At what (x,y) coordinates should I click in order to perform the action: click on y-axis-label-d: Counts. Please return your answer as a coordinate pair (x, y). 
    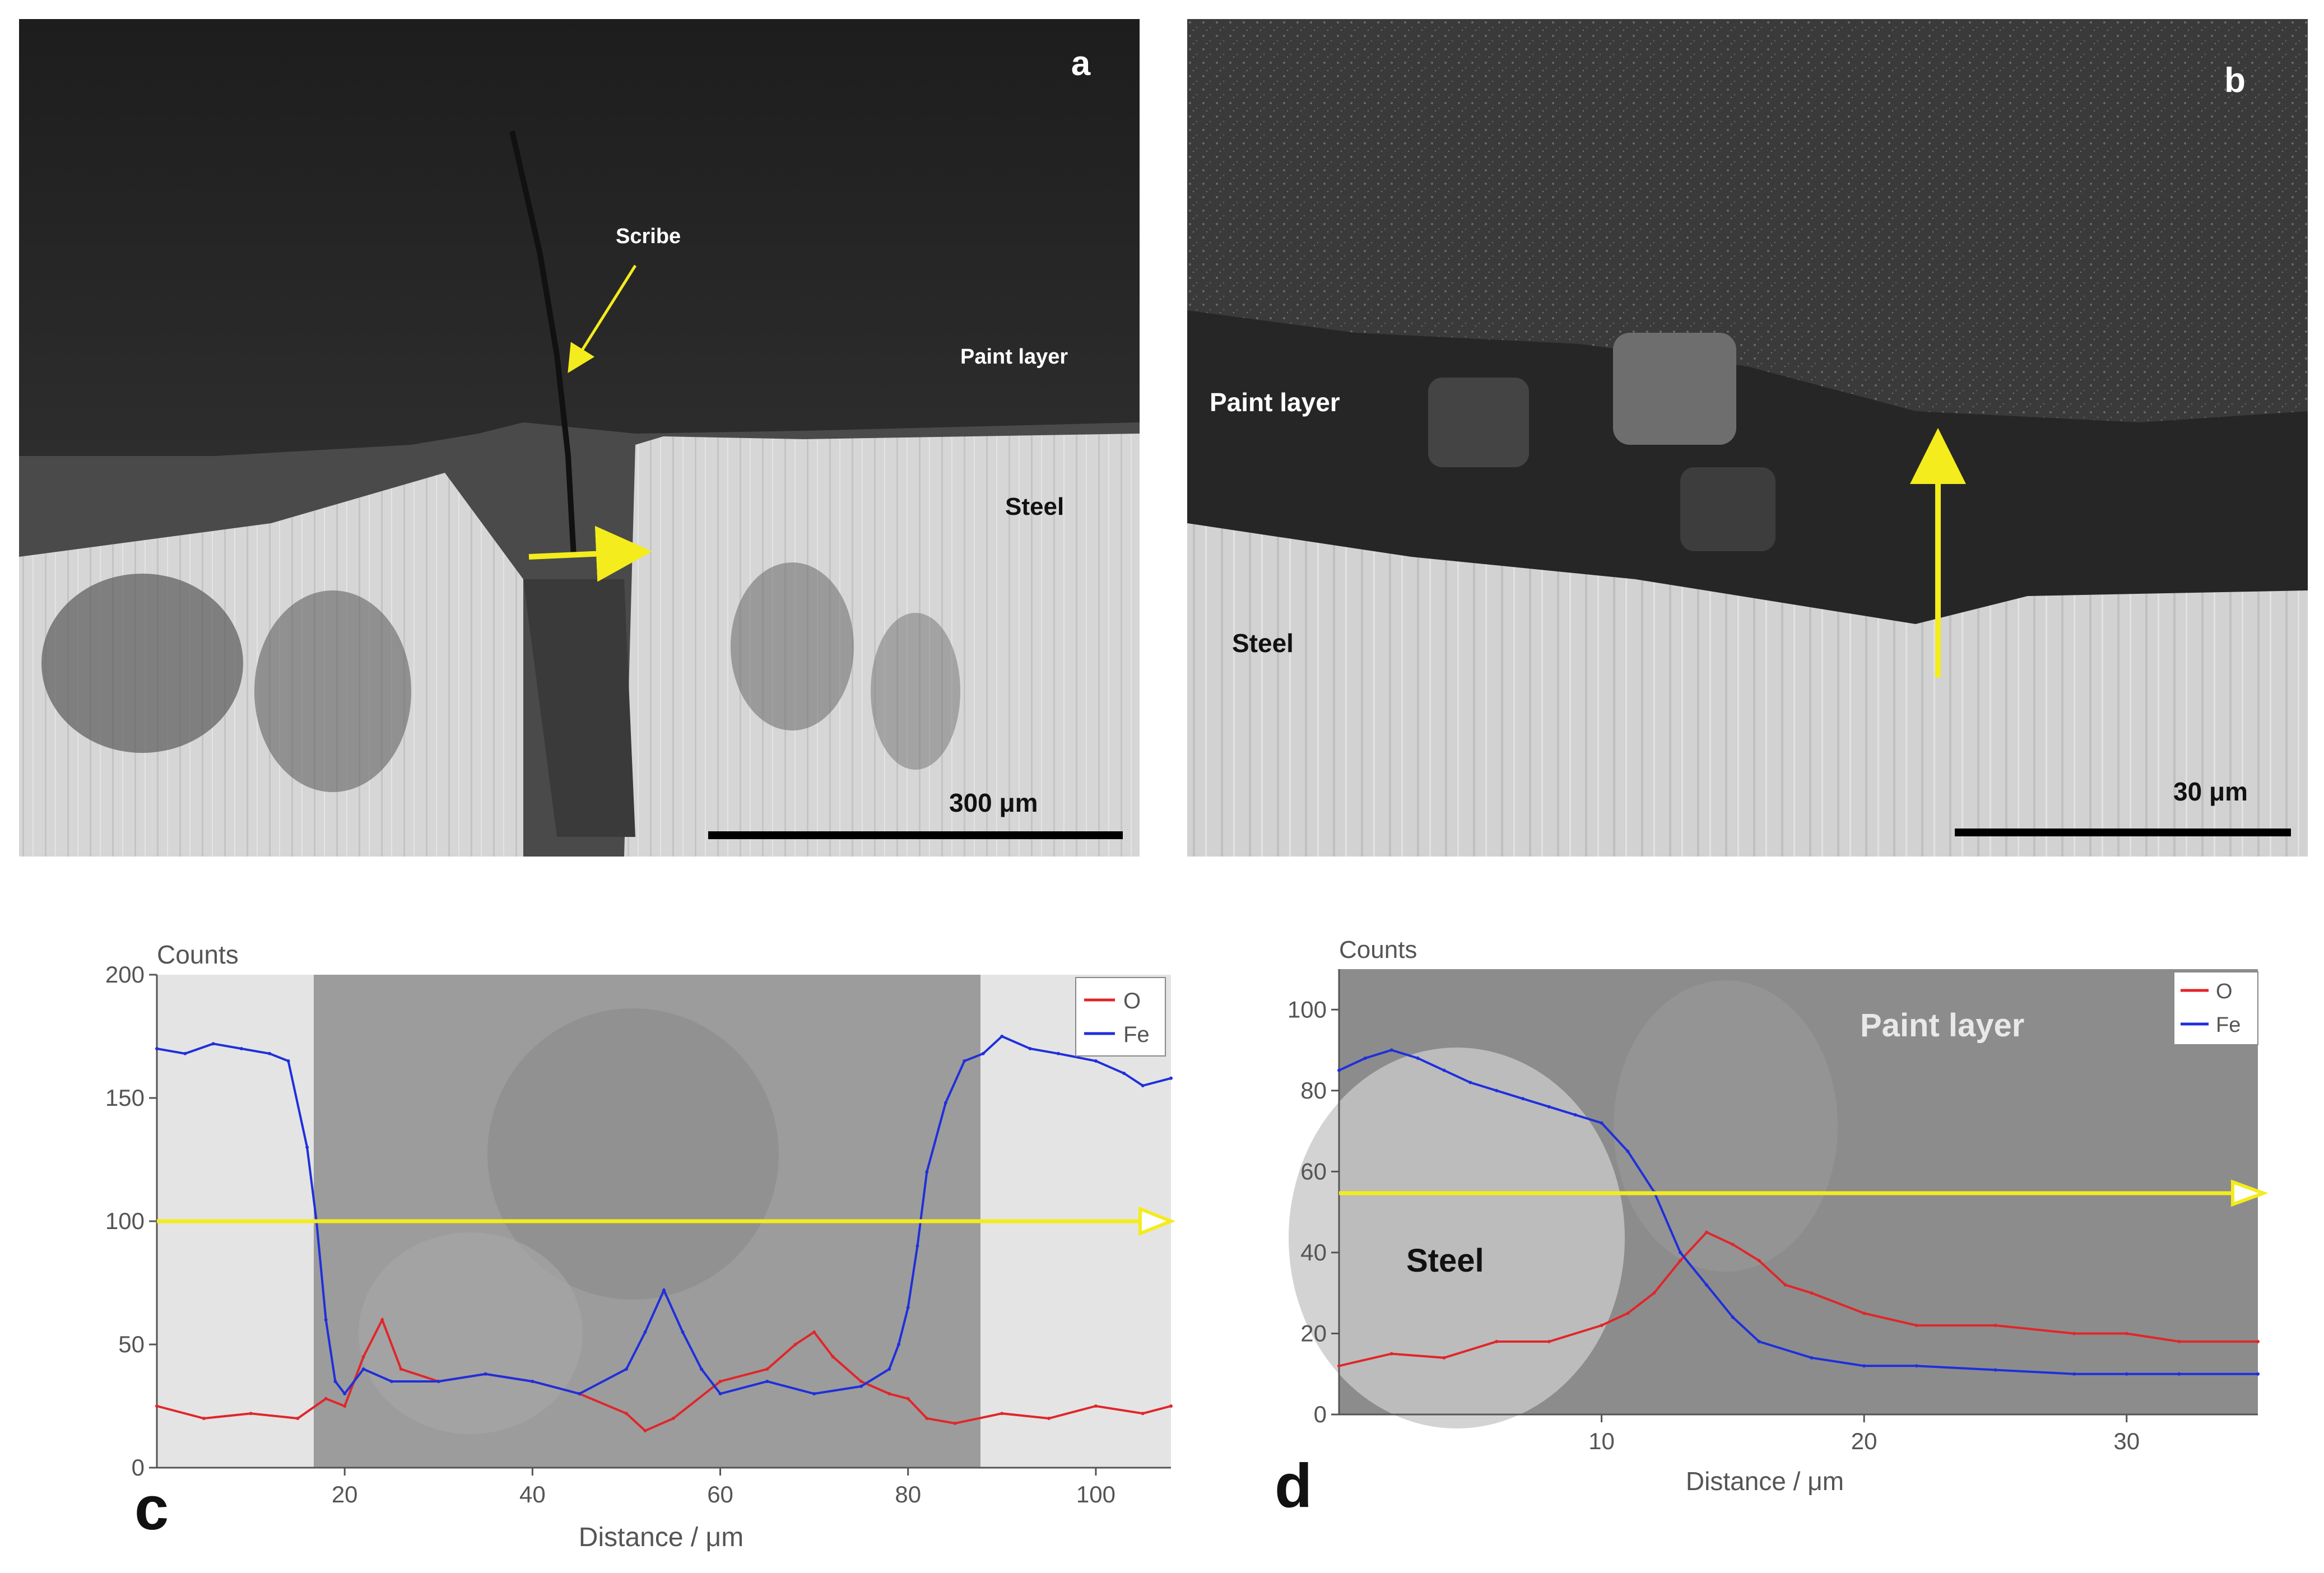
    Looking at the image, I should click on (1378, 950).